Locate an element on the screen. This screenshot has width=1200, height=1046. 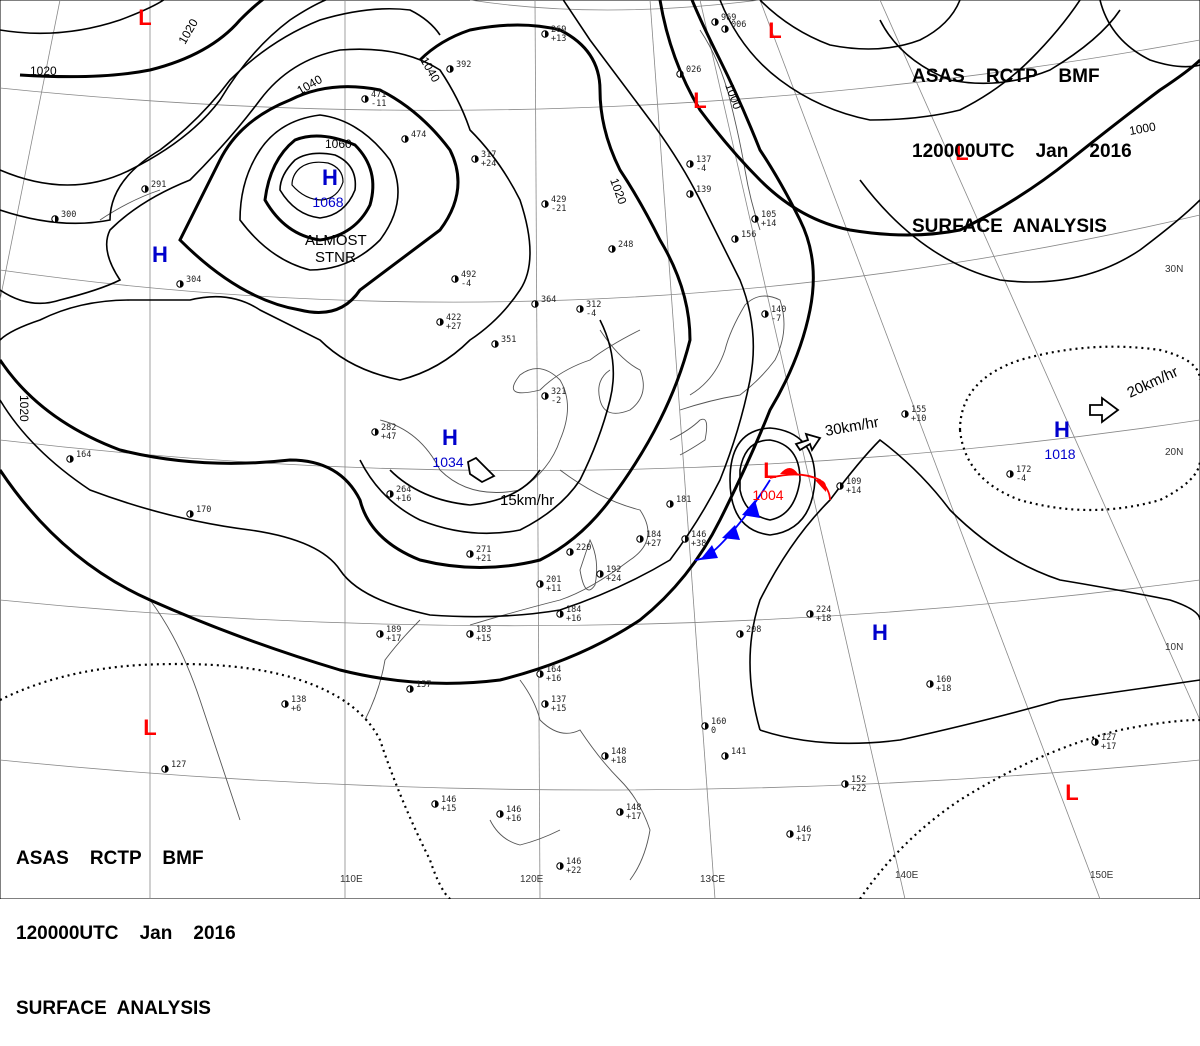
low-ne-center: L is located at coordinates (961, 152).